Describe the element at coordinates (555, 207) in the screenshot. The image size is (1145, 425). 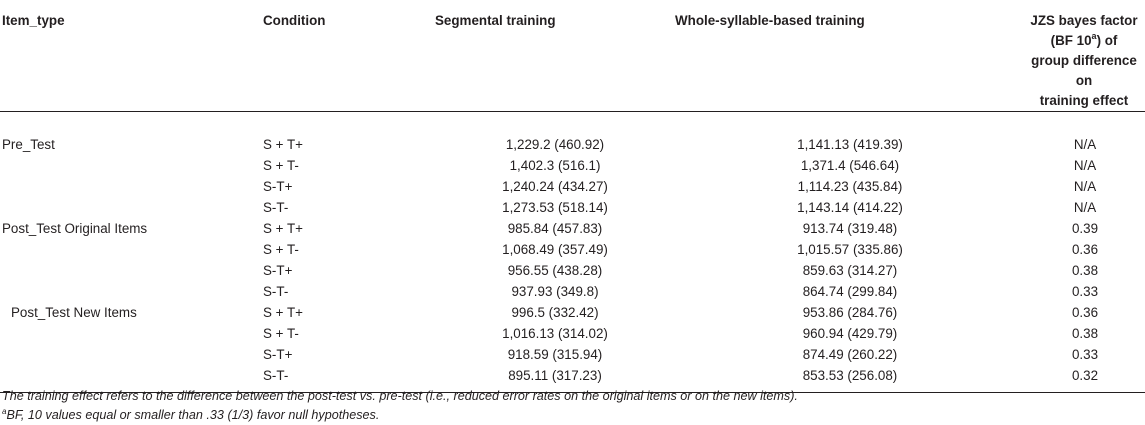
I see `cell-segmental: 1,273.53 (518.14)` at that location.